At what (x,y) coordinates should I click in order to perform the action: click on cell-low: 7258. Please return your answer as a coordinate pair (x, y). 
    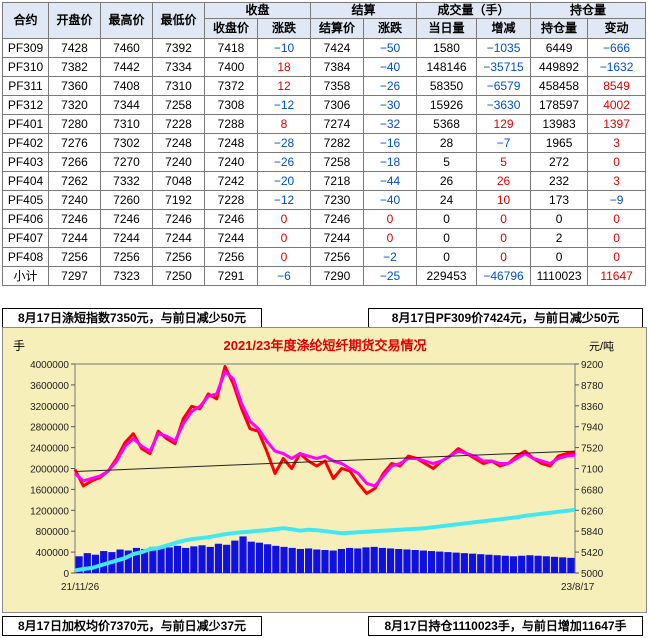
    Looking at the image, I should click on (178, 105).